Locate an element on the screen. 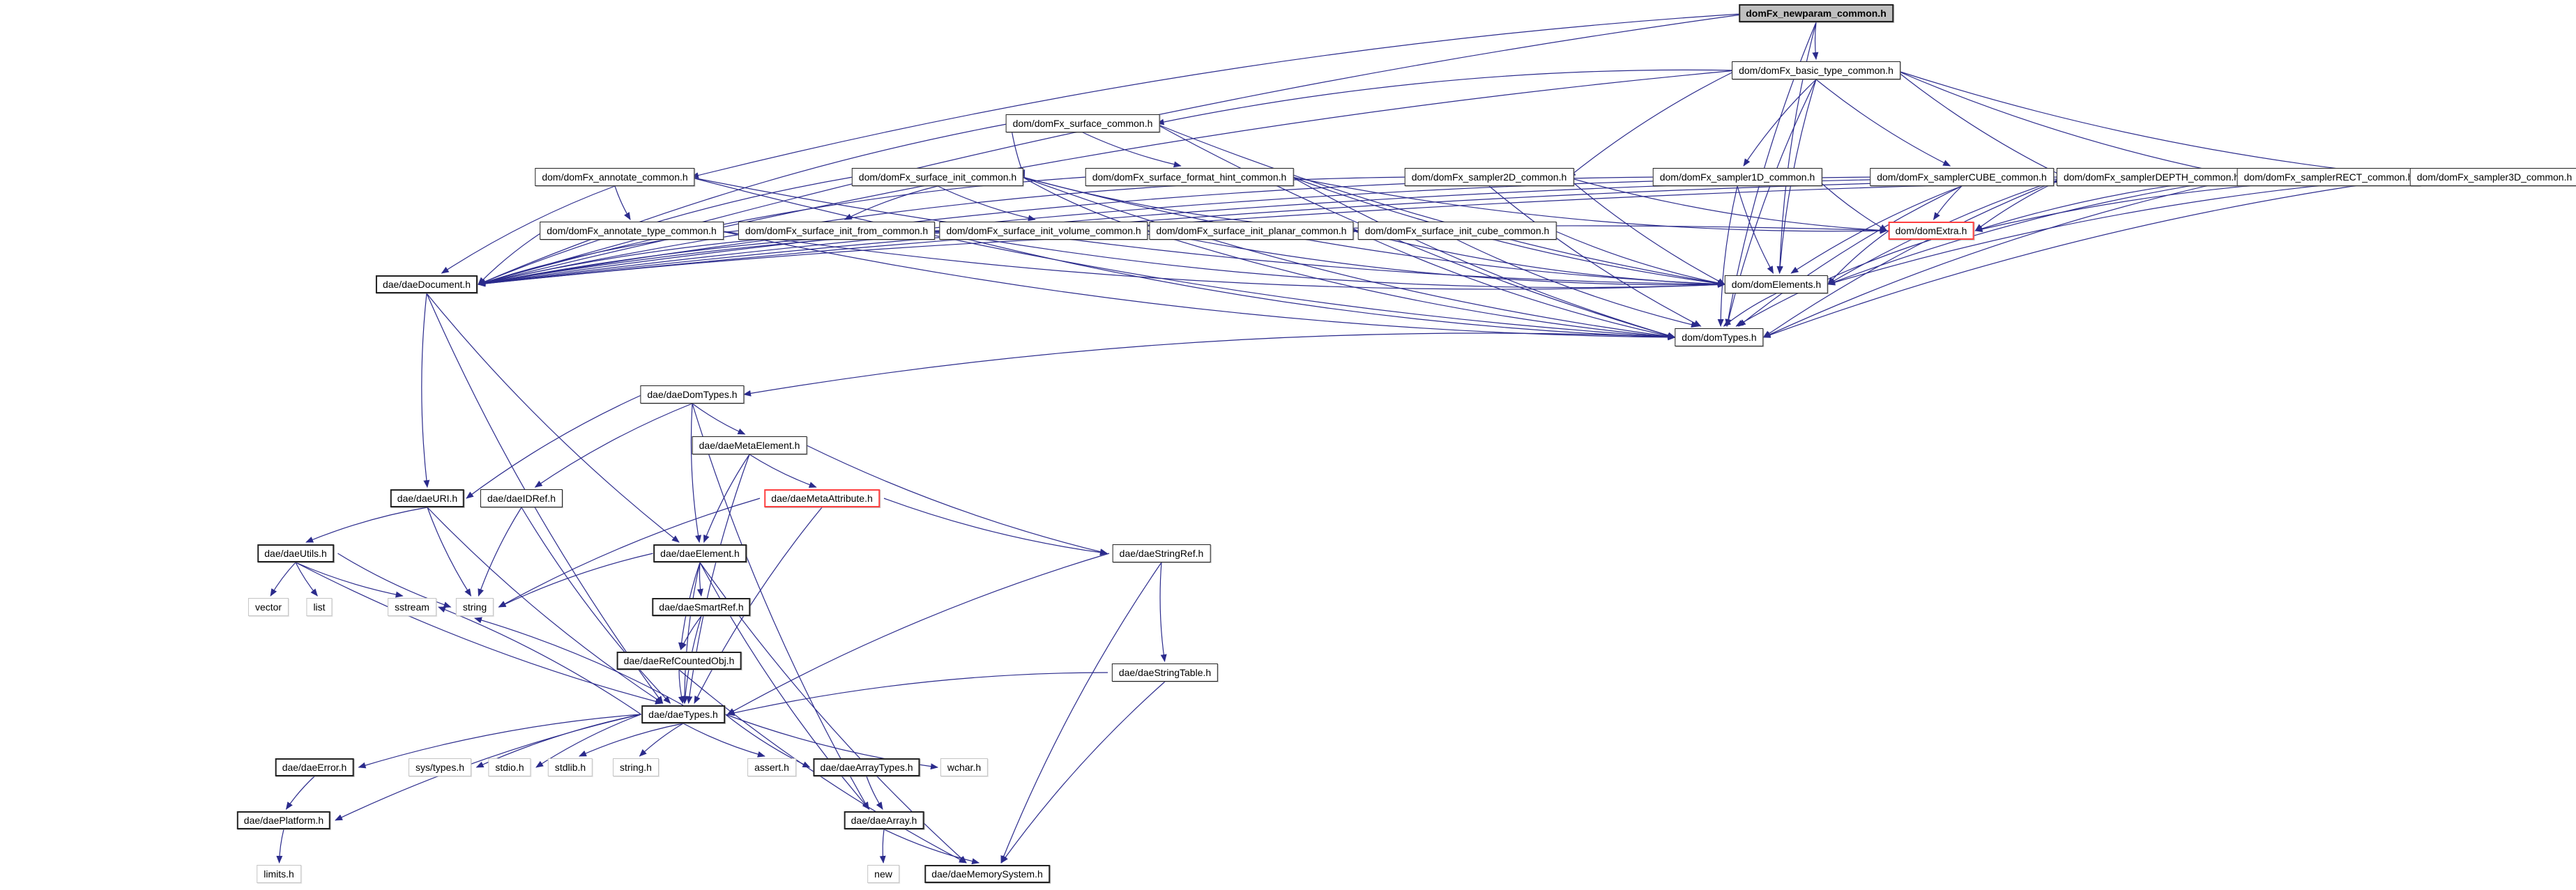 The width and height of the screenshot is (2576, 890). edge-scube-to-extra is located at coordinates (1948, 202).